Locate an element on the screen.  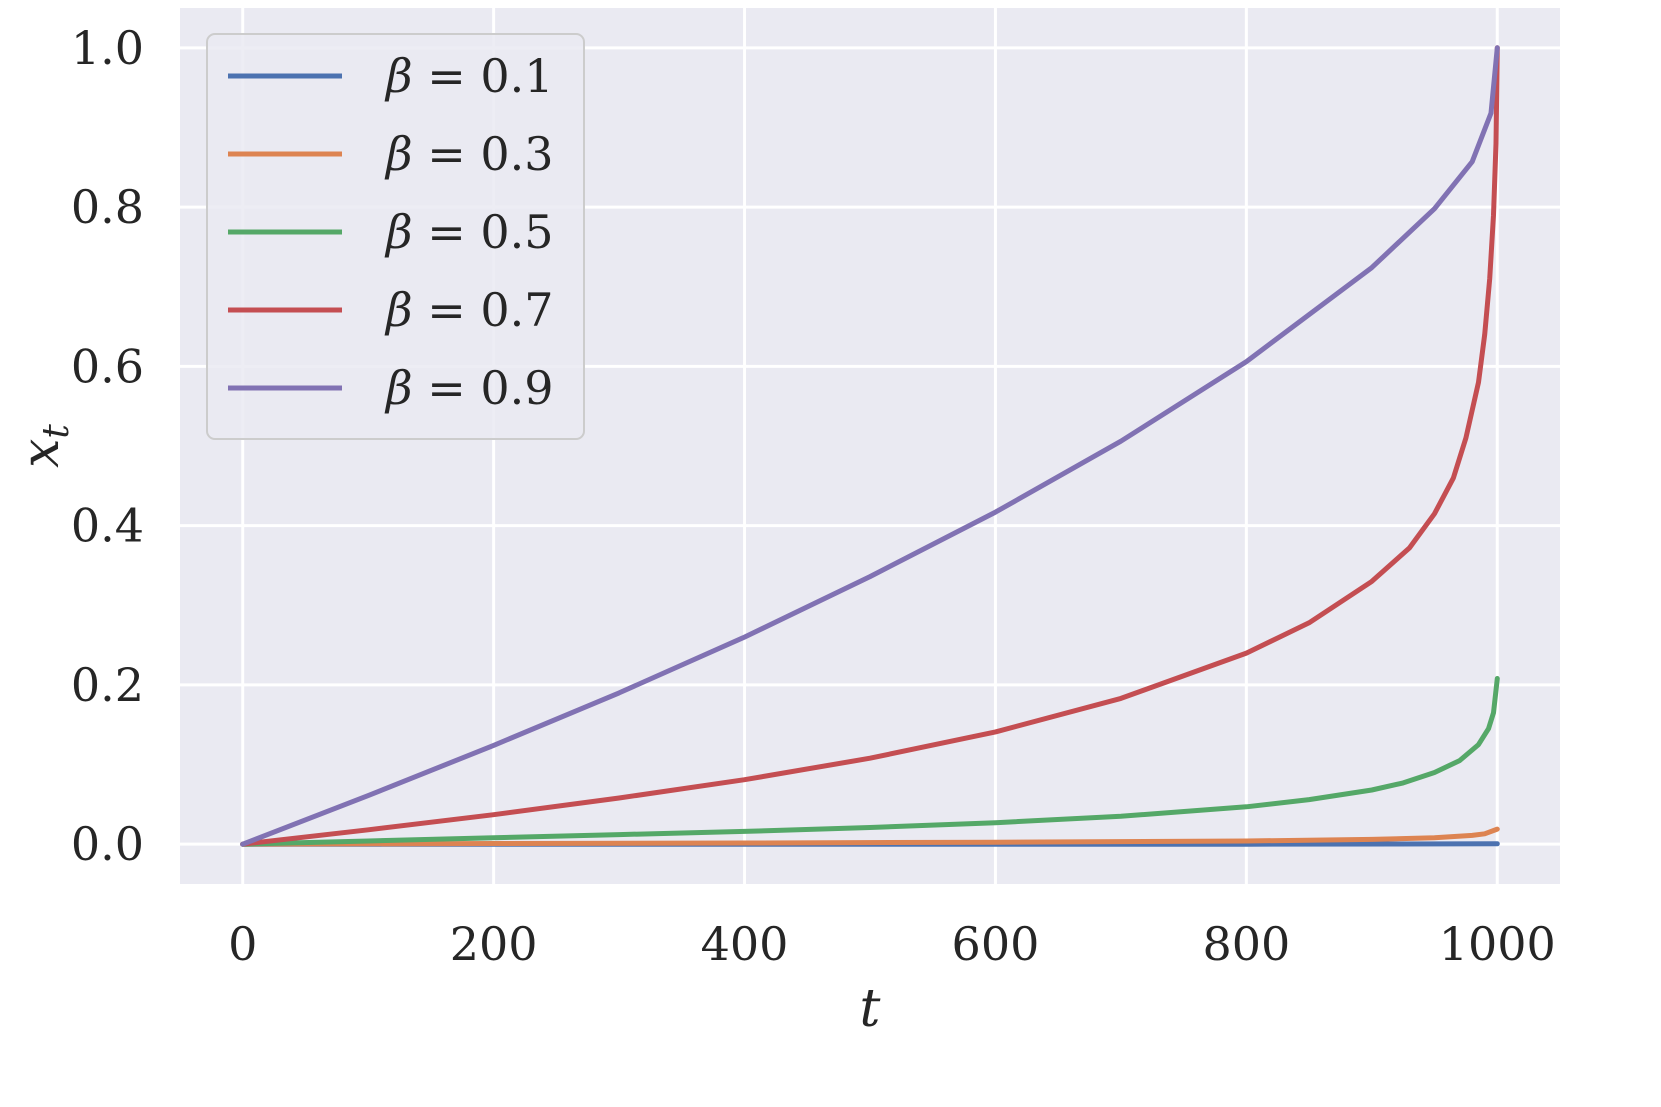
x-tick-label: 200 is located at coordinates (494, 944).